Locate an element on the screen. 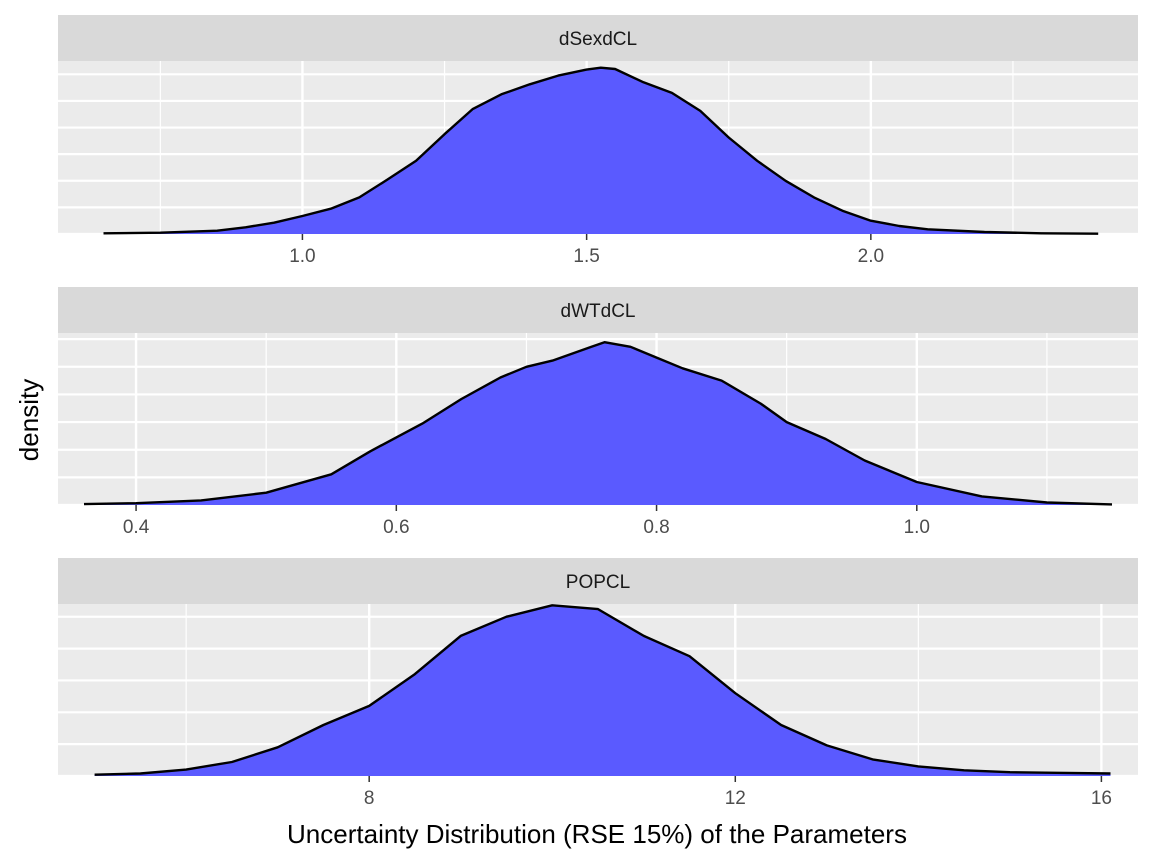 This screenshot has width=1152, height=865. x-tick-label: 1.5 is located at coordinates (586, 256).